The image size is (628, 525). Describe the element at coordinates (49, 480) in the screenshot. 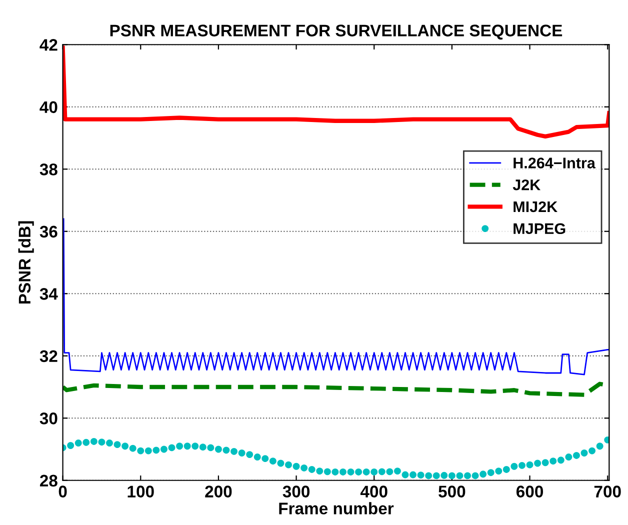

I see `y-tick-label: 28` at that location.